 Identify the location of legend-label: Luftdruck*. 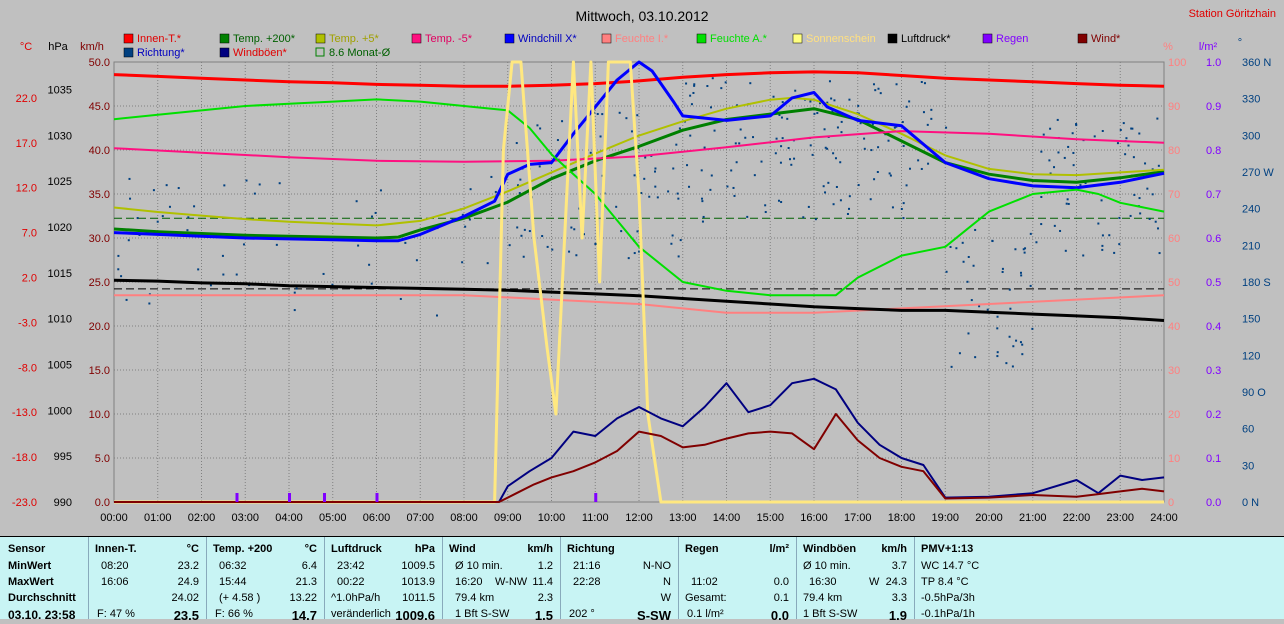
(926, 39).